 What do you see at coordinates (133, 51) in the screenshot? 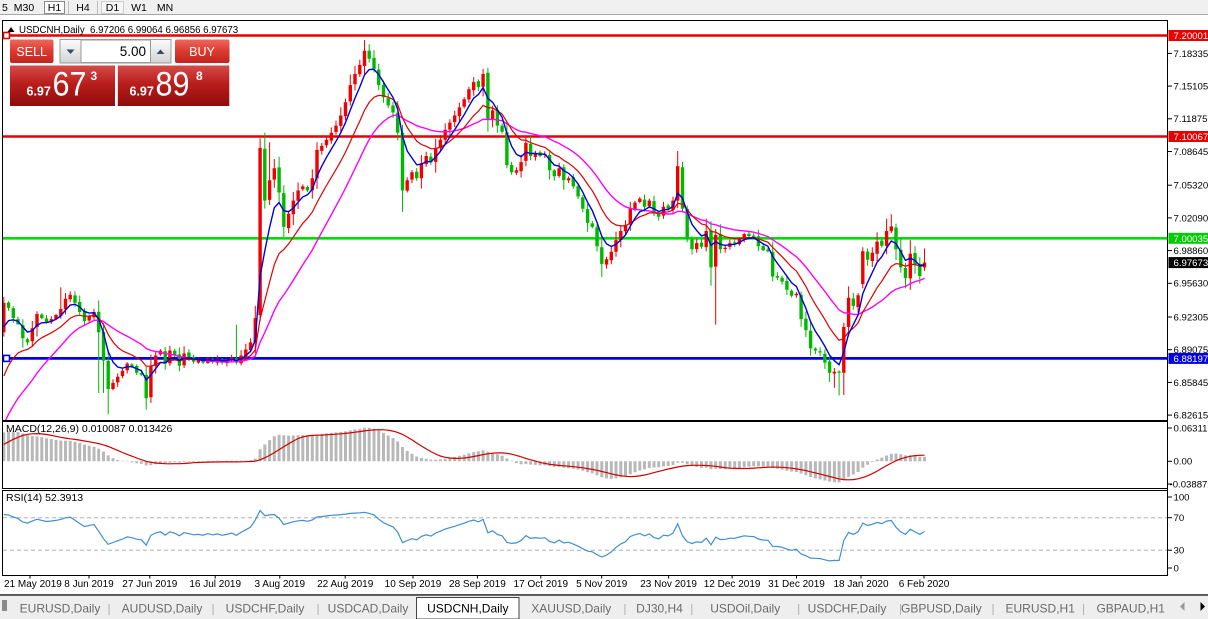
I see `svg-text: 5.00` at bounding box center [133, 51].